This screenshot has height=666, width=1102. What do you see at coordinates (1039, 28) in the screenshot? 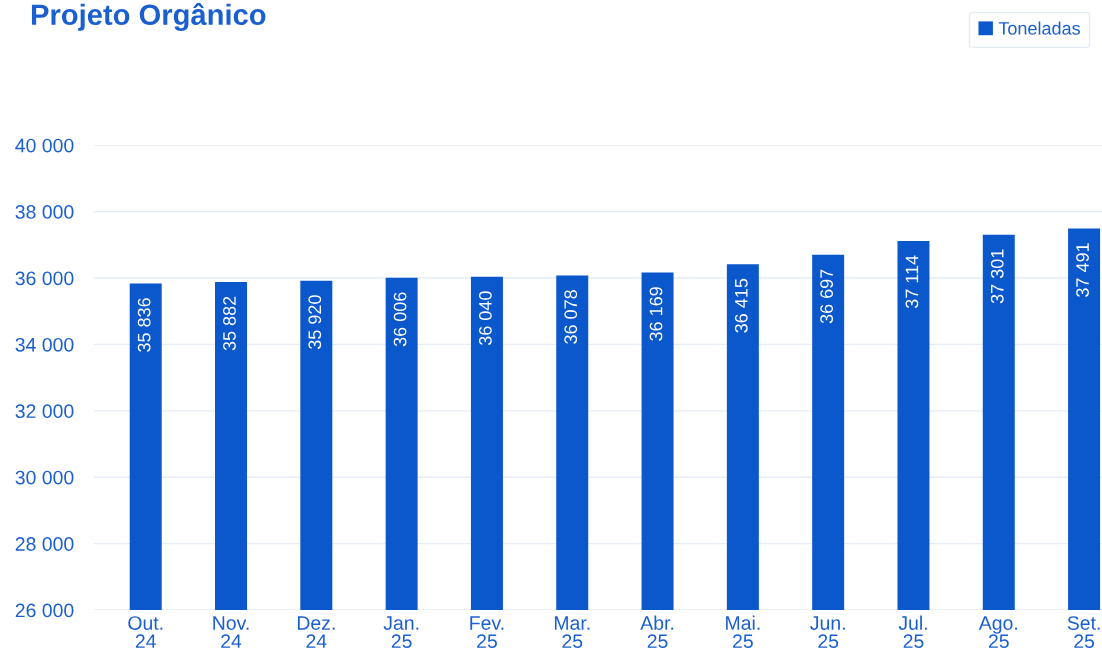
I see `legend-label: Toneladas` at bounding box center [1039, 28].